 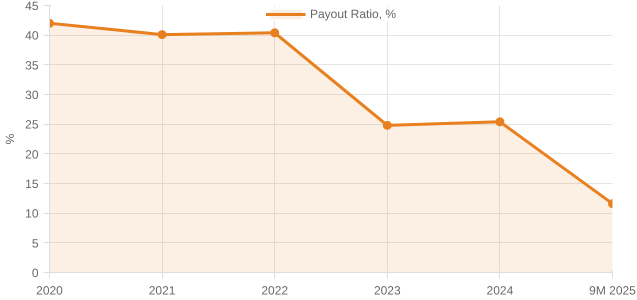 I want to click on y-tick-label: 20, so click(x=32, y=154).